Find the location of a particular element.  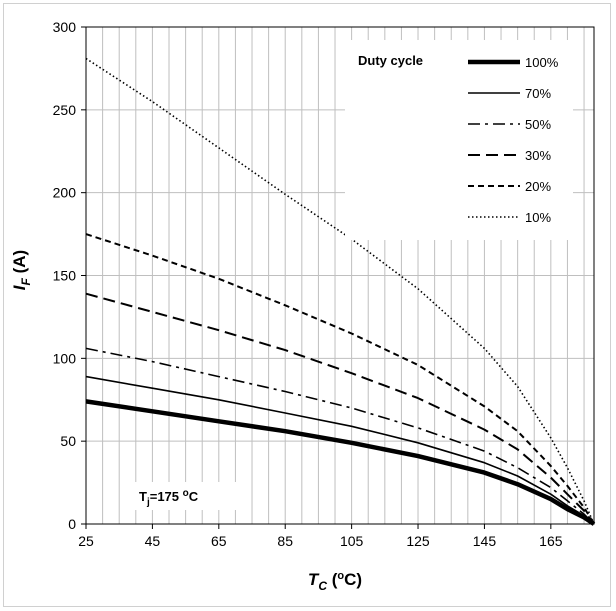

y-tick-label: 50 is located at coordinates (68, 441).